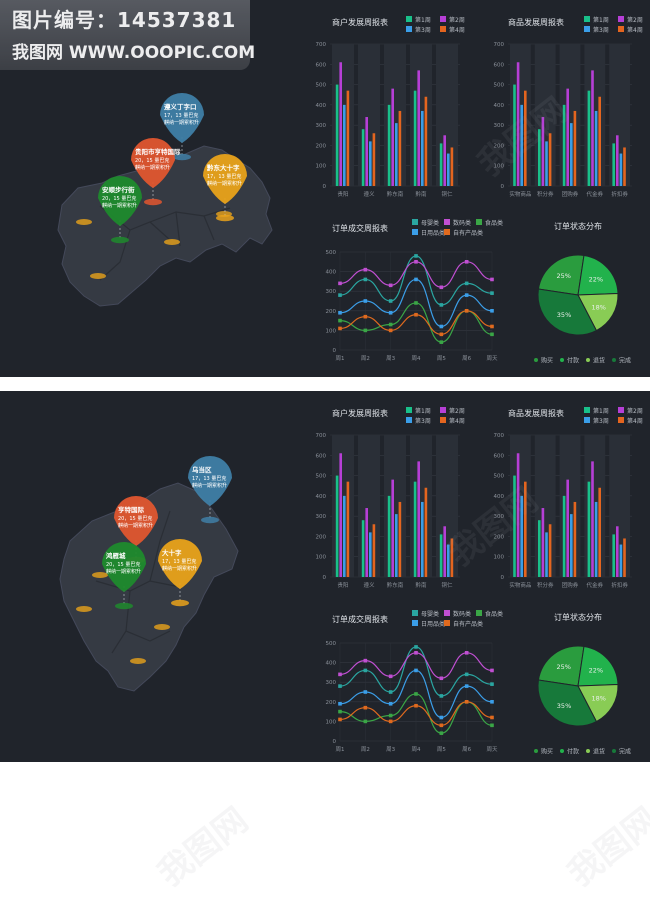  I want to click on p1-product-ytick: 200, so click(499, 146).